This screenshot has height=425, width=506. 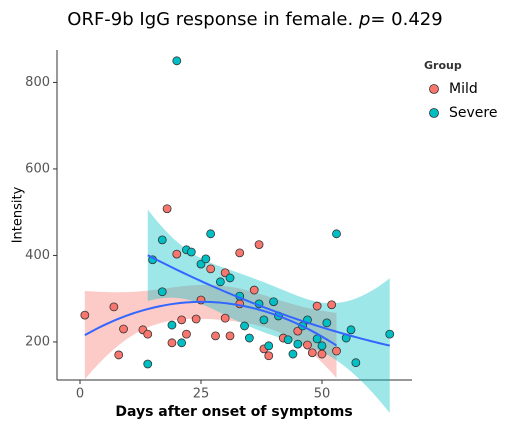 What do you see at coordinates (233, 412) in the screenshot?
I see `x-axis-label: Days after onset of symptoms` at bounding box center [233, 412].